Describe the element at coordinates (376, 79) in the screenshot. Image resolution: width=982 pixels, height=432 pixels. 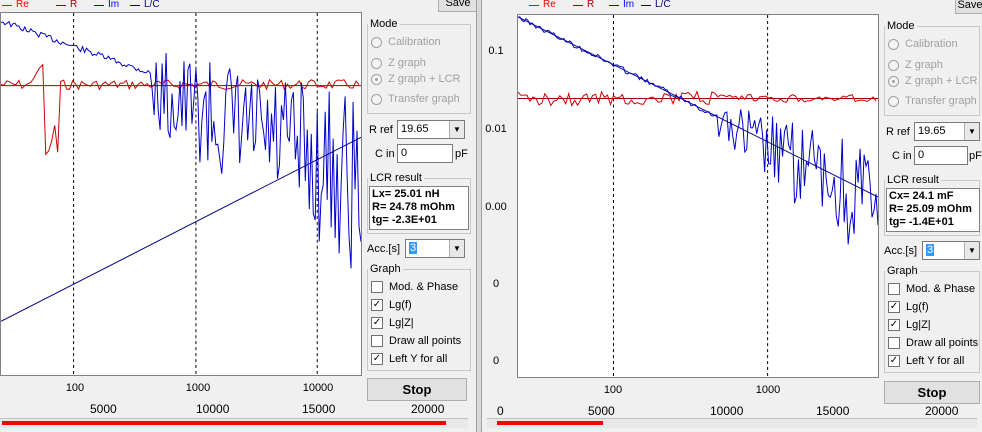
I see `radio-selected-icon` at that location.